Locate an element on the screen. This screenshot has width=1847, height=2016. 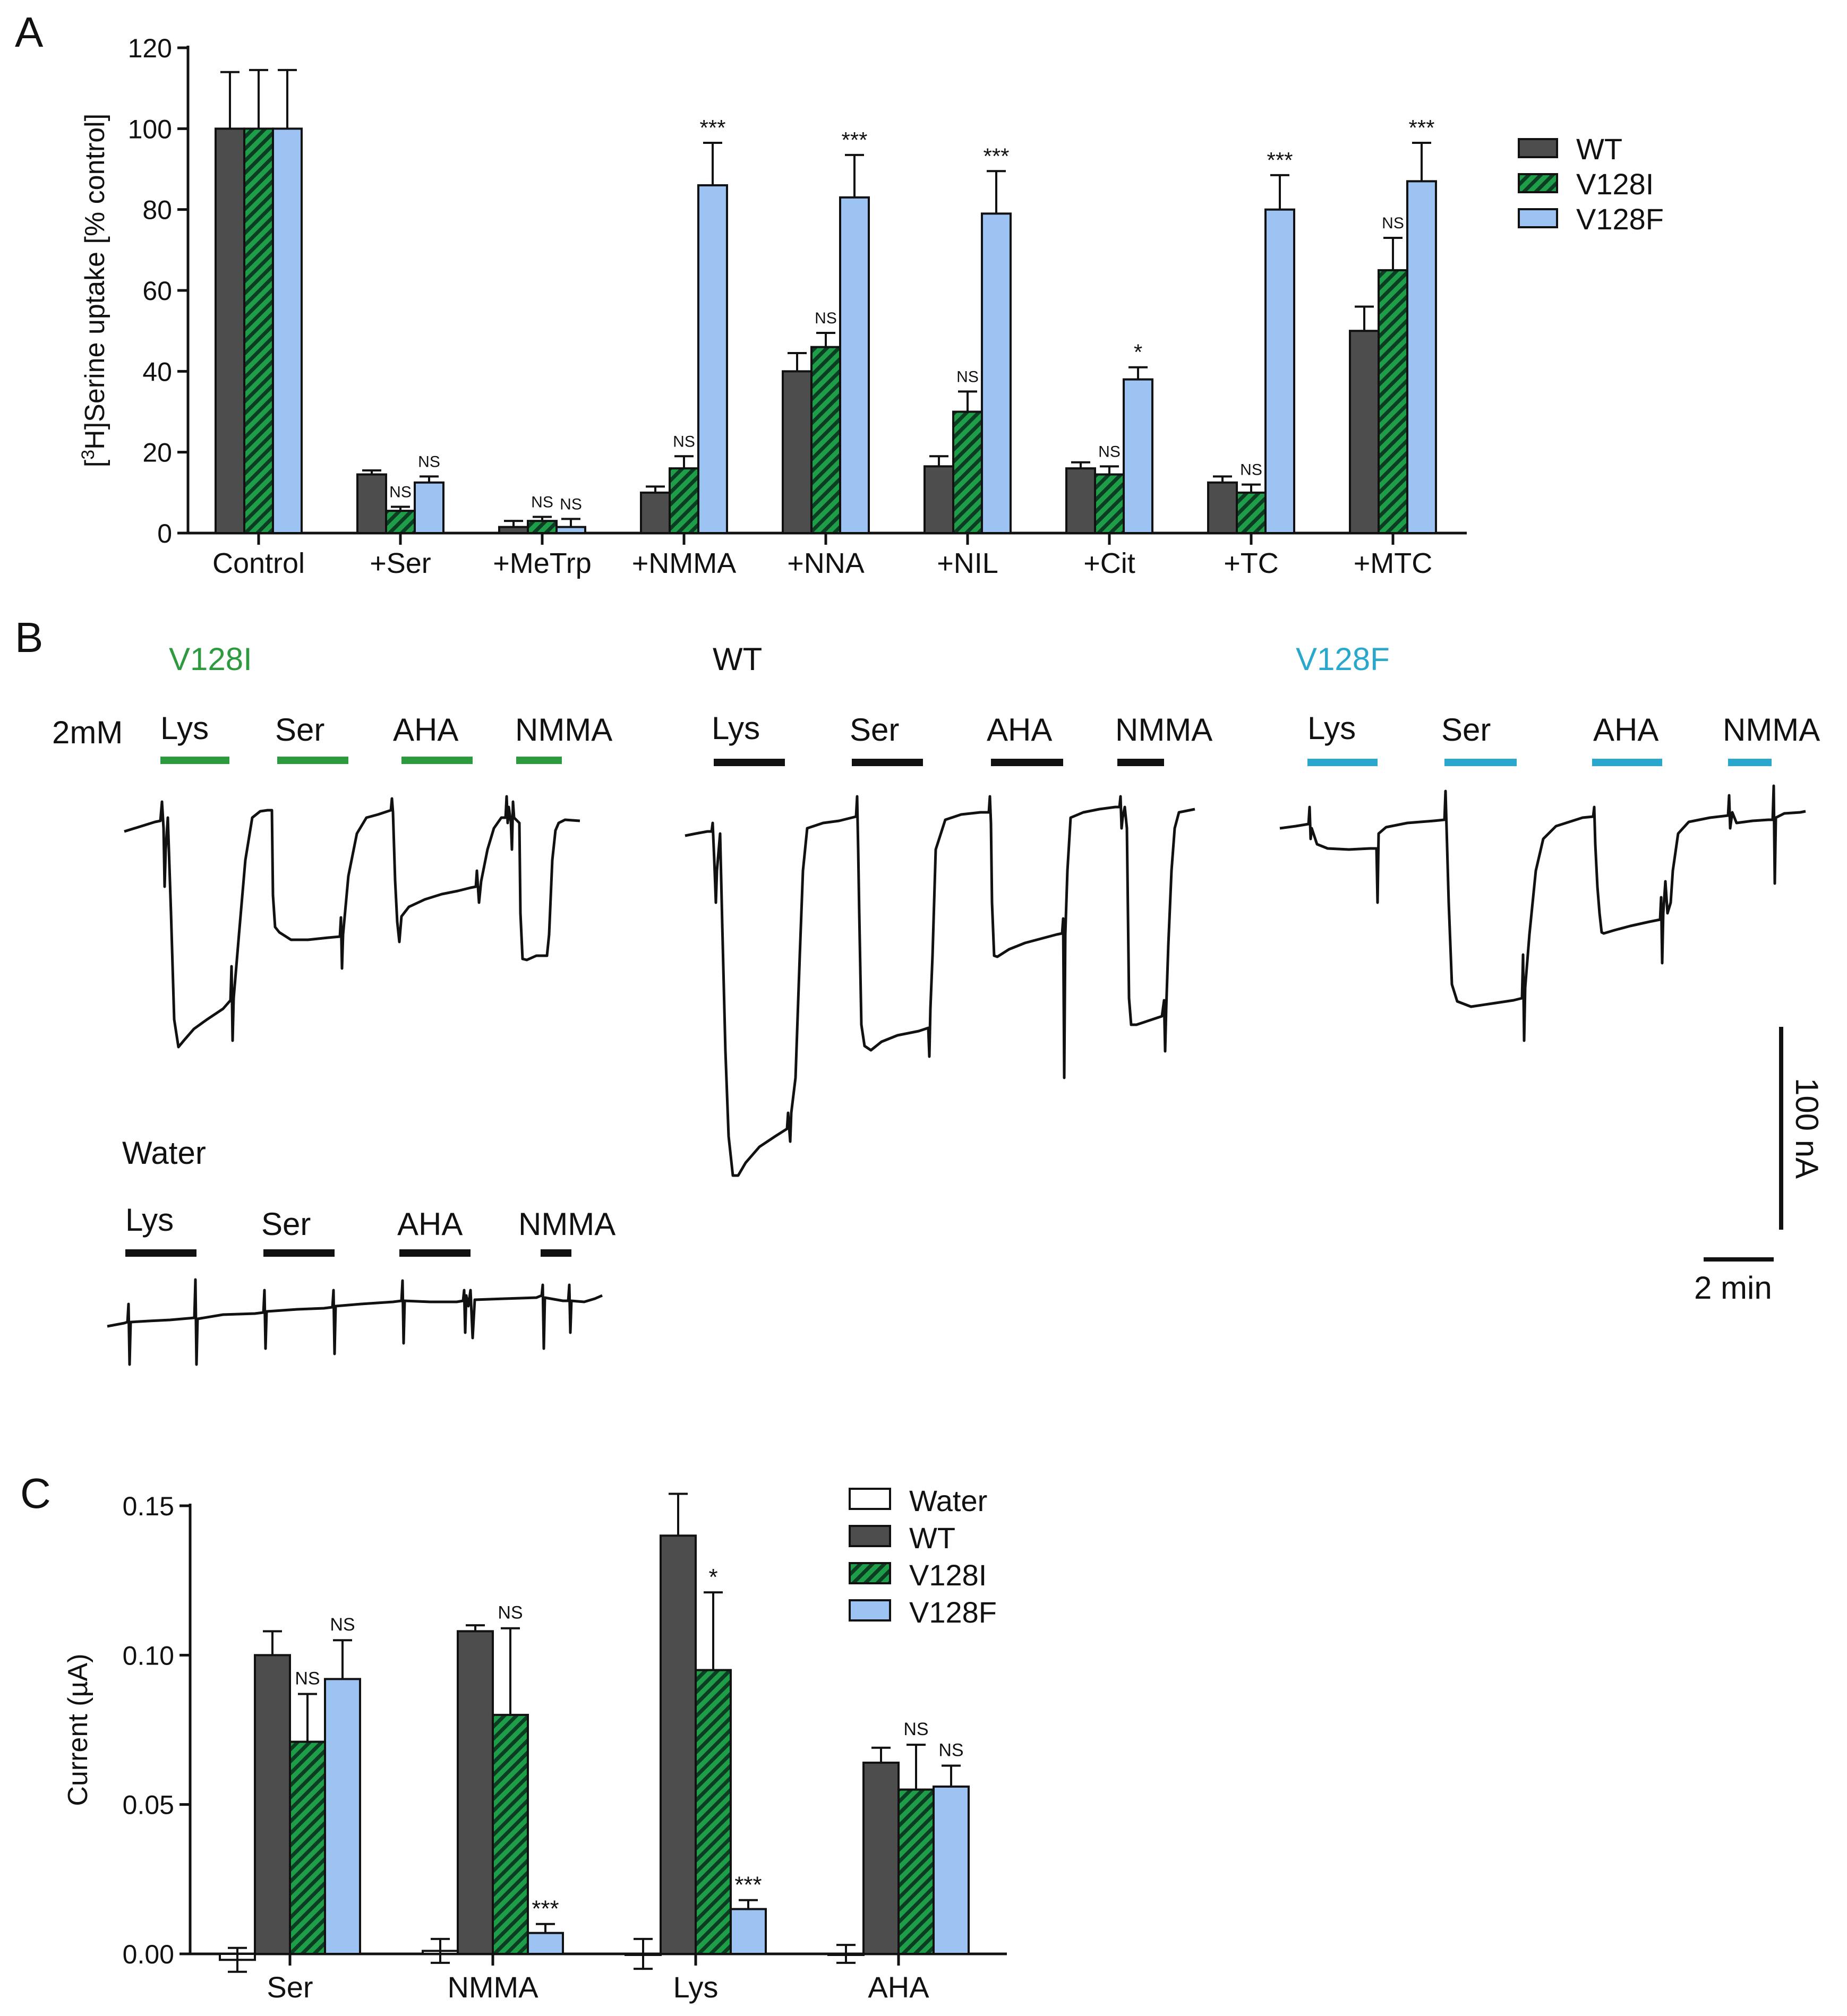
category-label-metrp: +MeTrp is located at coordinates (542, 563).